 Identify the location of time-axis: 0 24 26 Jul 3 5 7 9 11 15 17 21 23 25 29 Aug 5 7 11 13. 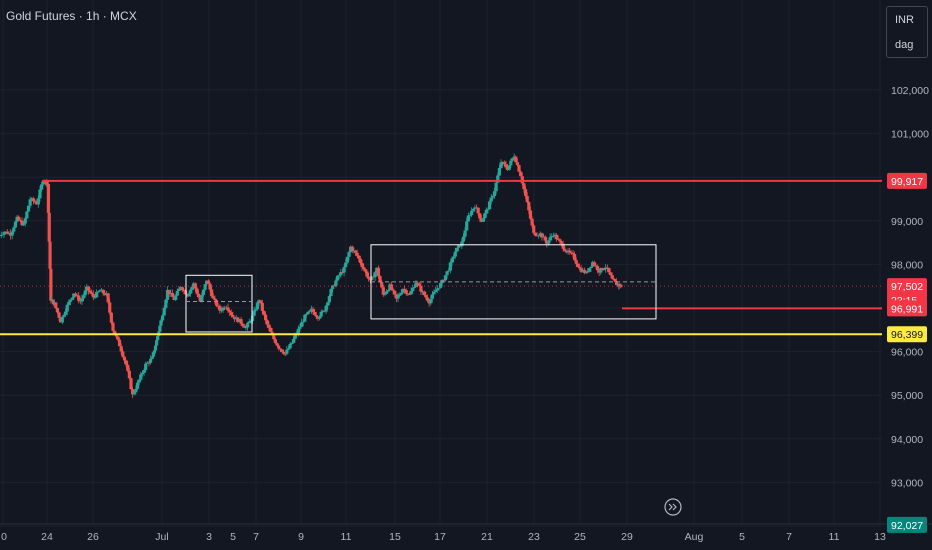
(466, 533).